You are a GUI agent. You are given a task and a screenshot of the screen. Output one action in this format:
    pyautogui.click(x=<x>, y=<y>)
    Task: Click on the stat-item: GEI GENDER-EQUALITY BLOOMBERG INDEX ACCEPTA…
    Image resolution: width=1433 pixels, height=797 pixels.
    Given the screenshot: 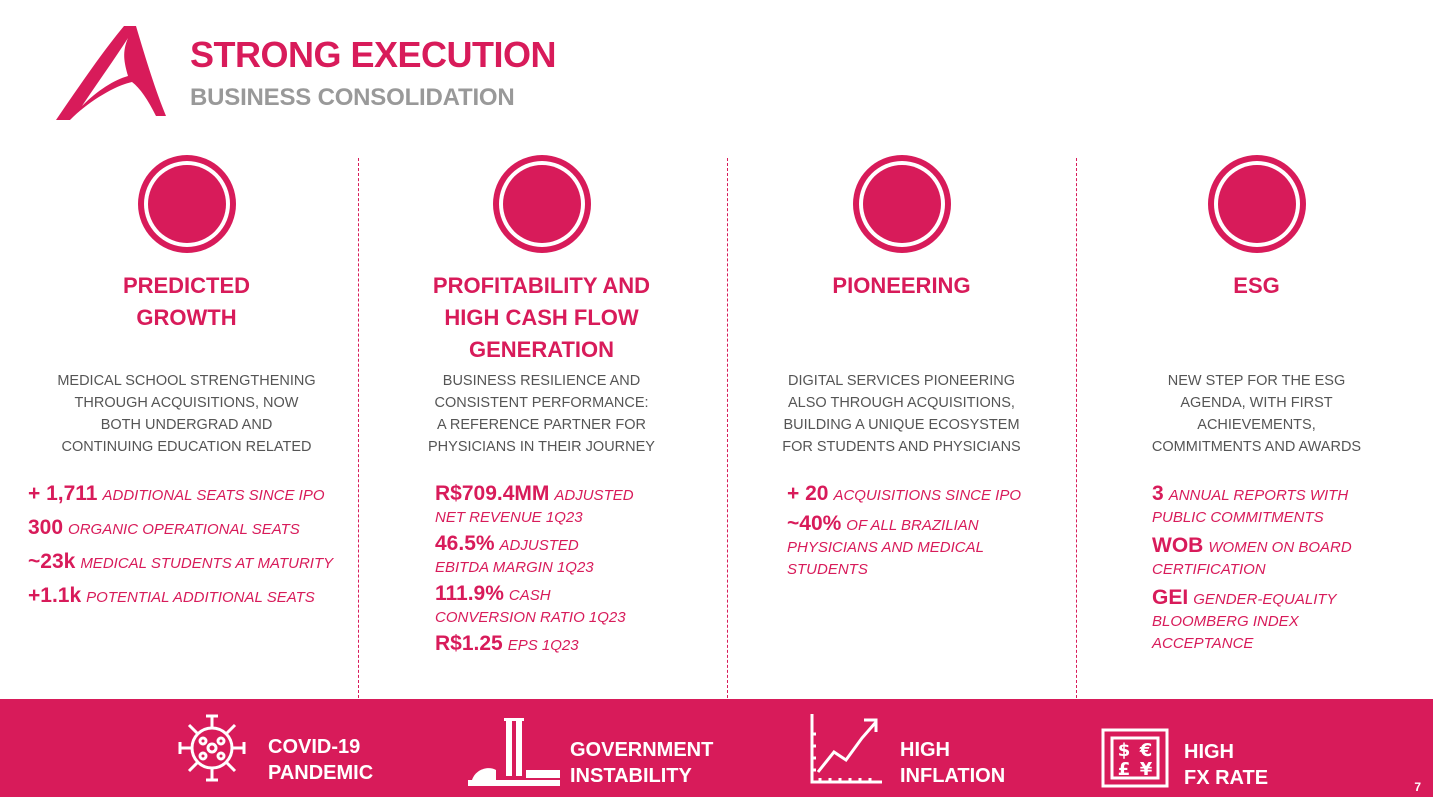 What is the action you would take?
    pyautogui.click(x=1244, y=619)
    